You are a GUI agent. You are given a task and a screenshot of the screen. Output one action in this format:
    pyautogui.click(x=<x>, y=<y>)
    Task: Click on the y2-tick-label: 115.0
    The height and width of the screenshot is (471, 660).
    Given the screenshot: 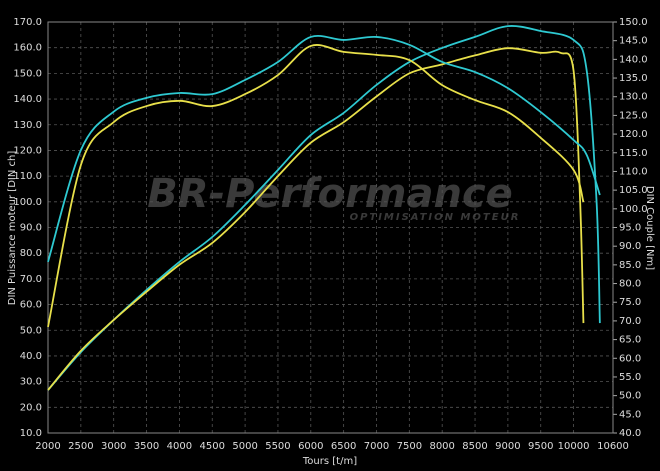 What is the action you would take?
    pyautogui.click(x=633, y=153)
    